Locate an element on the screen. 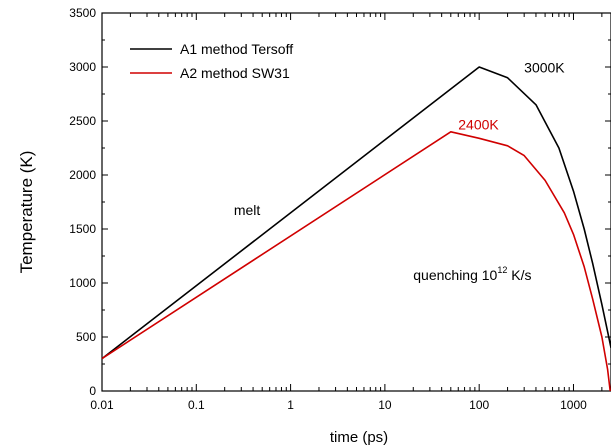 This screenshot has height=448, width=611. y-tick-label: 3500 is located at coordinates (82, 13).